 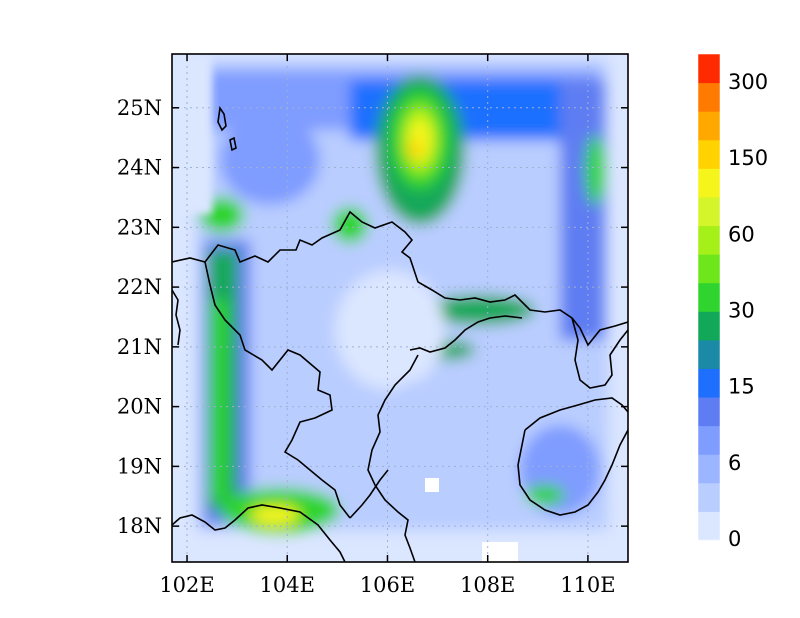 What do you see at coordinates (599, 353) in the screenshot?
I see `leizhou-coast` at bounding box center [599, 353].